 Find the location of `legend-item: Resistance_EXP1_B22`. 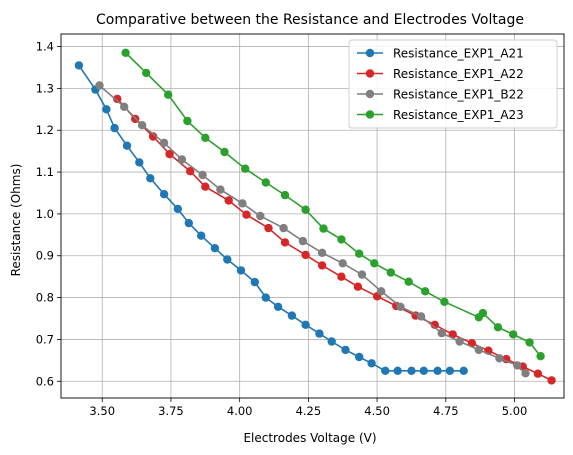

legend-item: Resistance_EXP1_B22 is located at coordinates (440, 95).